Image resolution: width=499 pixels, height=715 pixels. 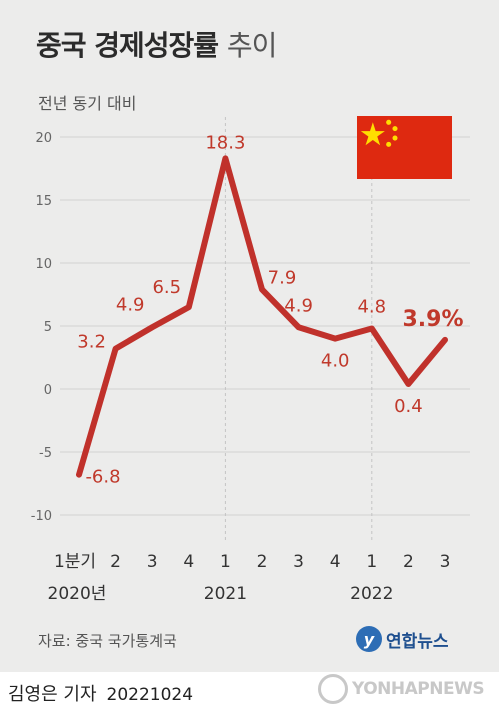 I want to click on data-label: -6.8, so click(x=102, y=477).